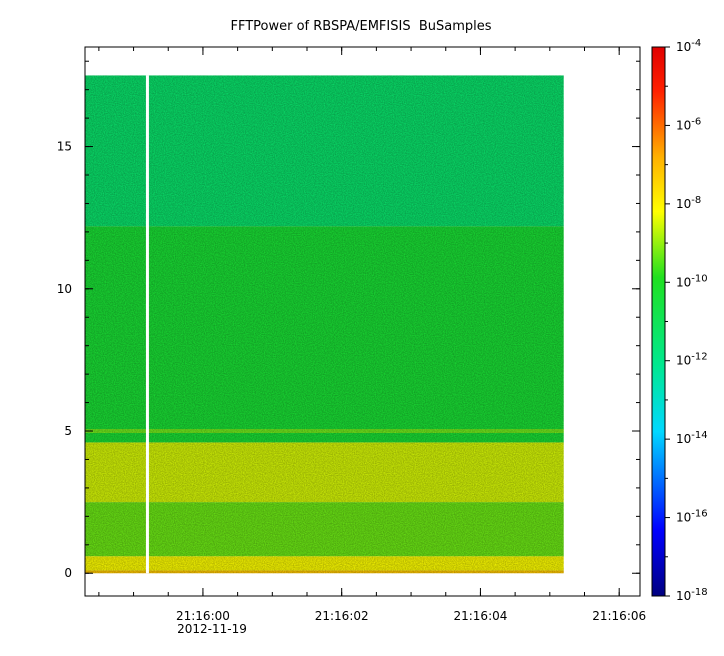 This screenshot has height=656, width=724. Describe the element at coordinates (692, 595) in the screenshot. I see `colorbar-tick-label: 10⁻¹⁸` at that location.